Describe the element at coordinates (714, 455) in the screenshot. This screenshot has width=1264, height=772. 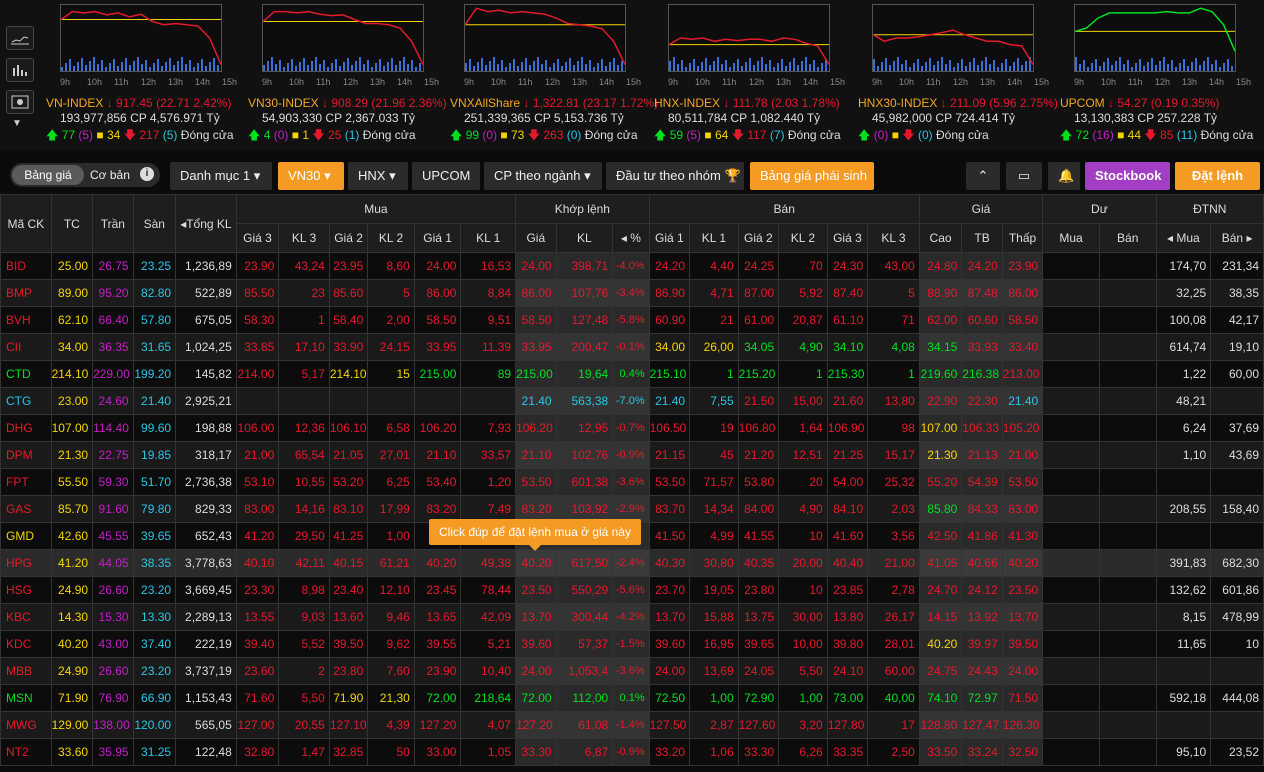
I see `ask-volume: 45` at that location.